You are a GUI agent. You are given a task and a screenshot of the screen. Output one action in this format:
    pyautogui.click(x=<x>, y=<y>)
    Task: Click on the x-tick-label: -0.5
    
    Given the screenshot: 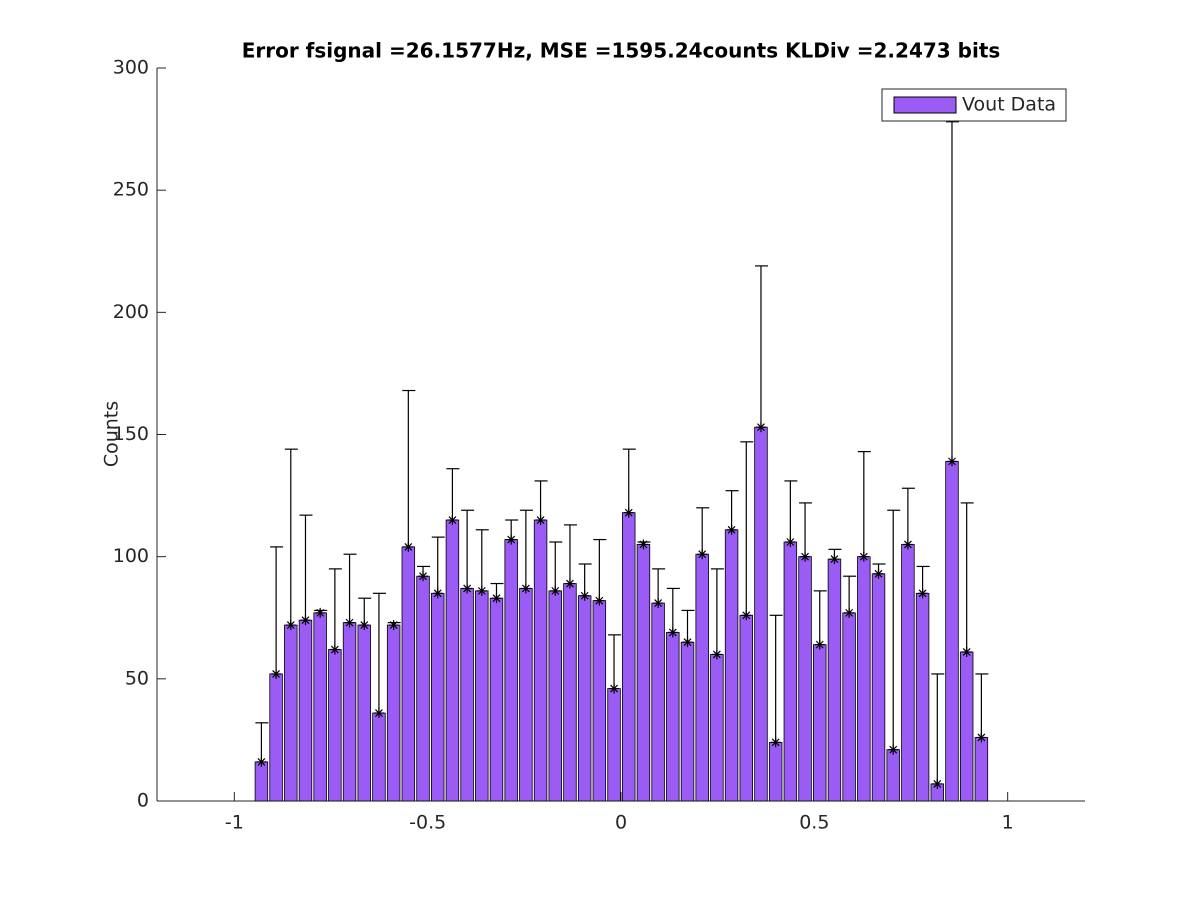 What is the action you would take?
    pyautogui.click(x=427, y=823)
    